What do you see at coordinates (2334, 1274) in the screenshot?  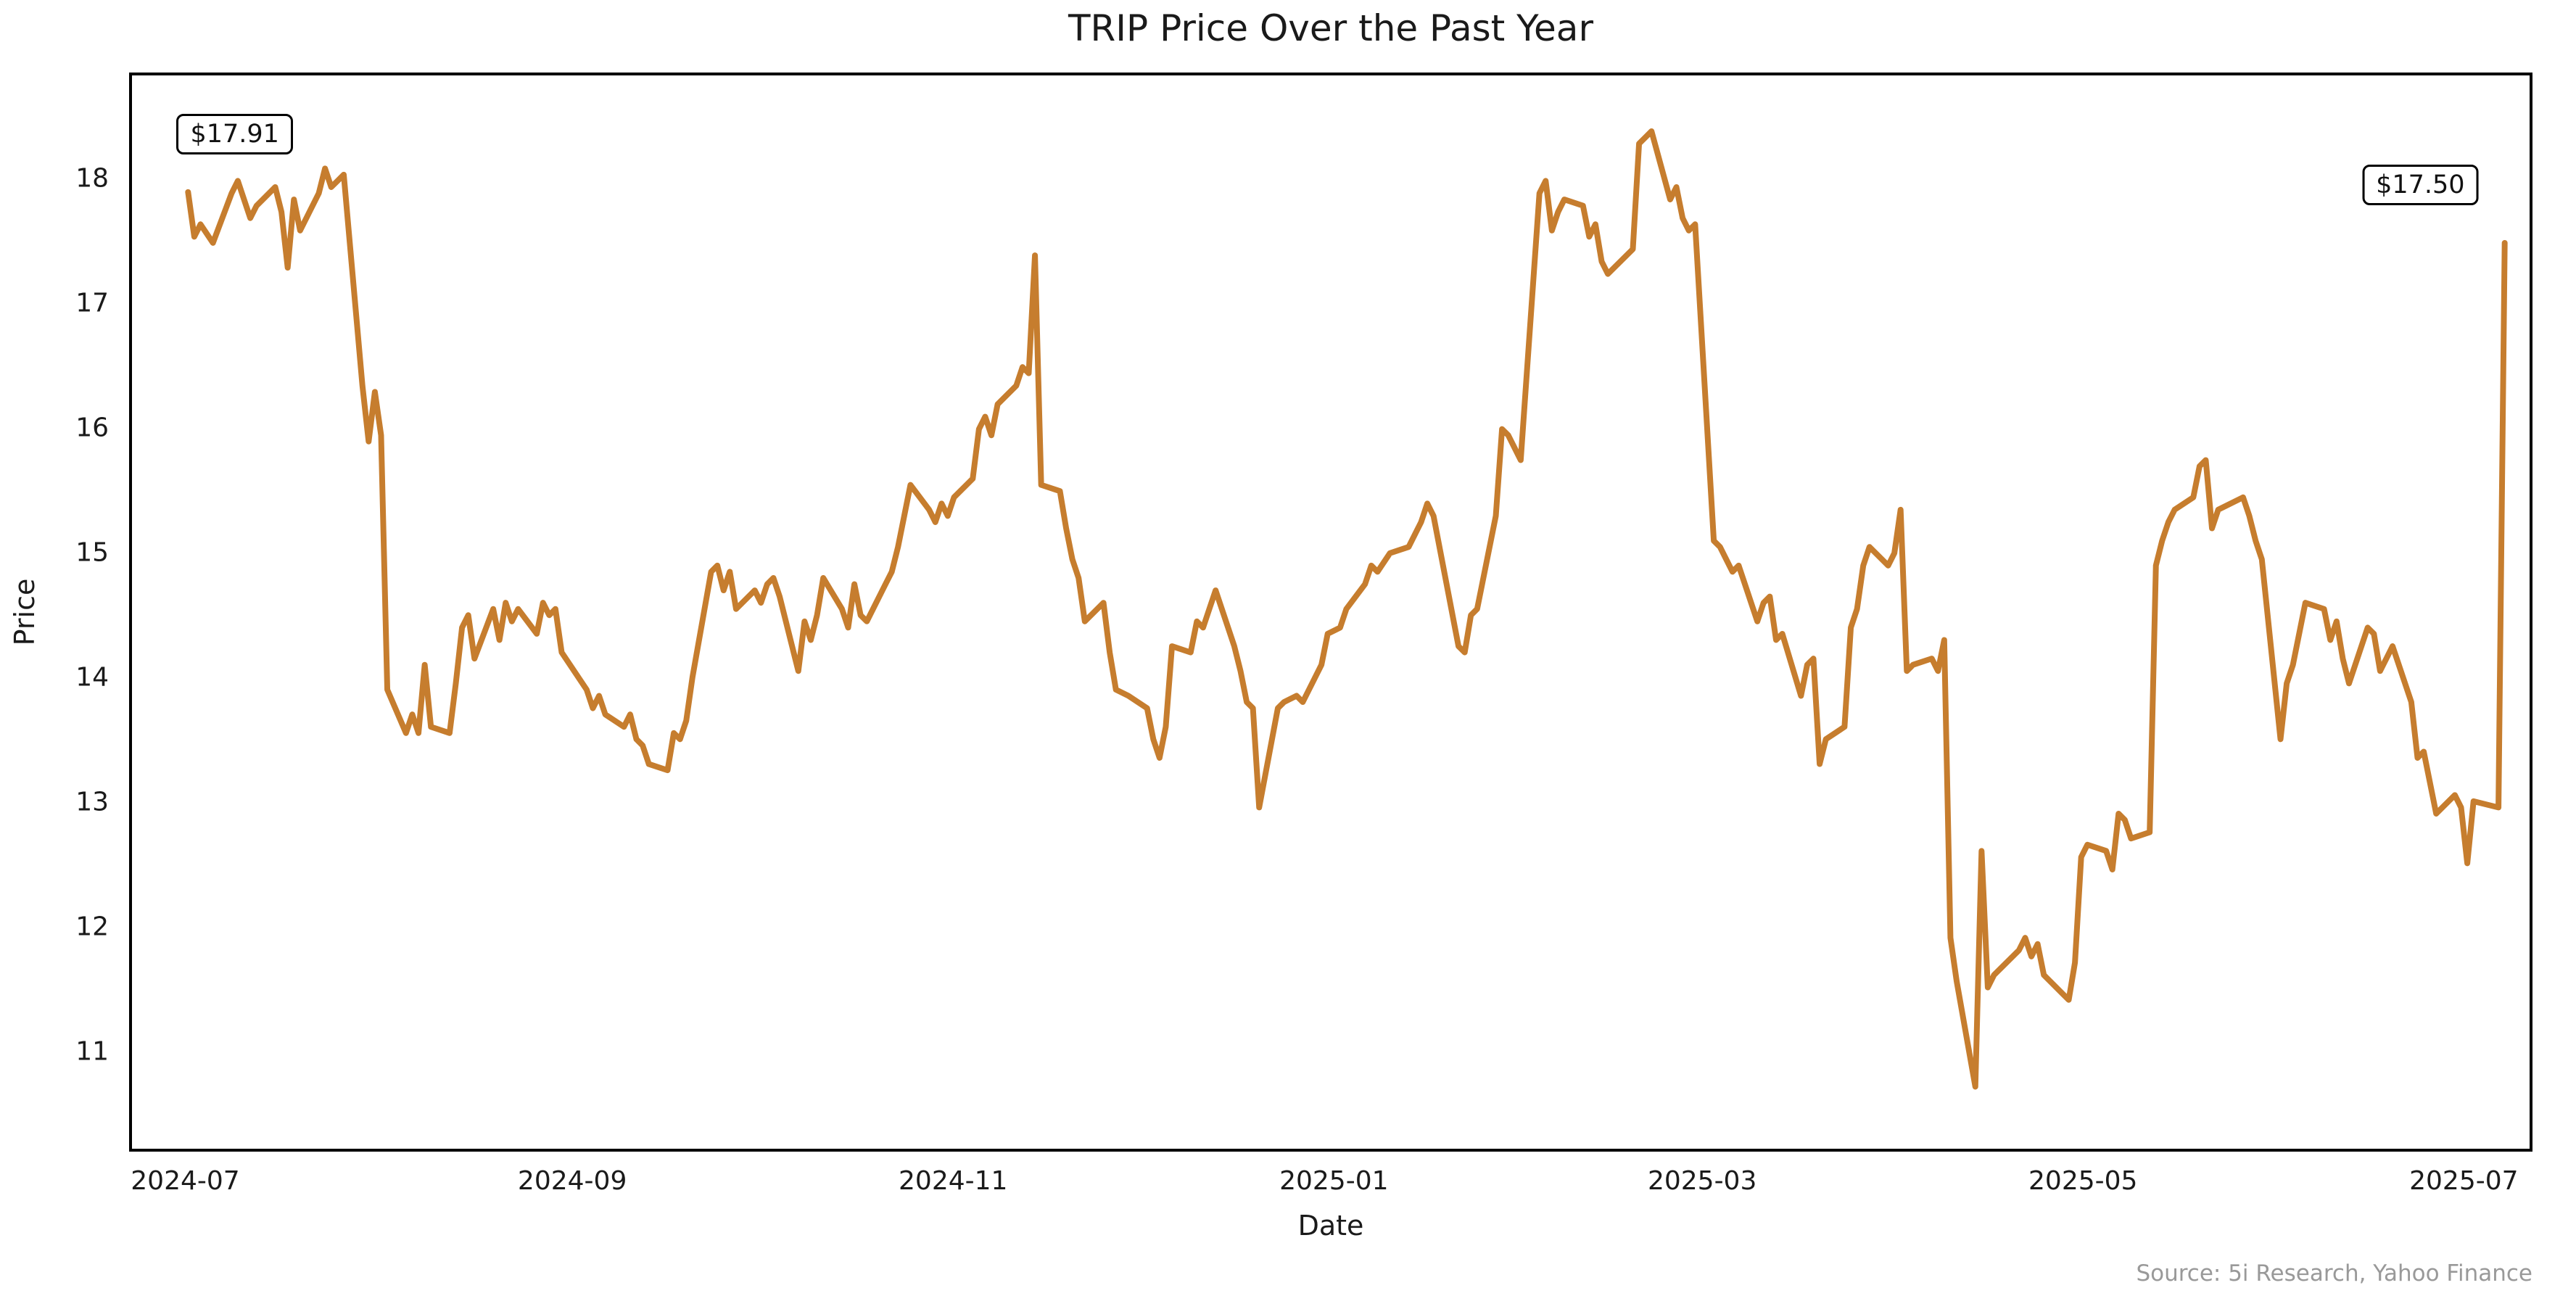 I see `source-credit: Source: 5i Research, Yahoo Finance` at bounding box center [2334, 1274].